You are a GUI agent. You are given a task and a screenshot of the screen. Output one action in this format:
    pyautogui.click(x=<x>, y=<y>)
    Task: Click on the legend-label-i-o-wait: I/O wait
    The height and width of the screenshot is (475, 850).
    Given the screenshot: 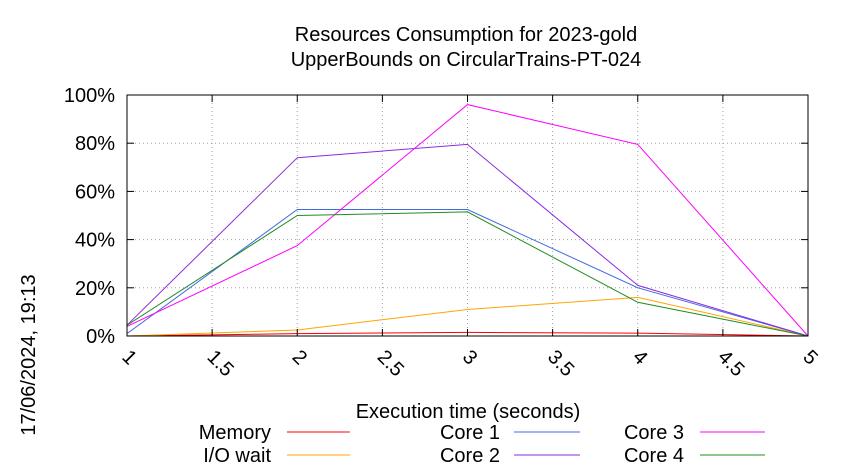 What is the action you would take?
    pyautogui.click(x=237, y=456)
    